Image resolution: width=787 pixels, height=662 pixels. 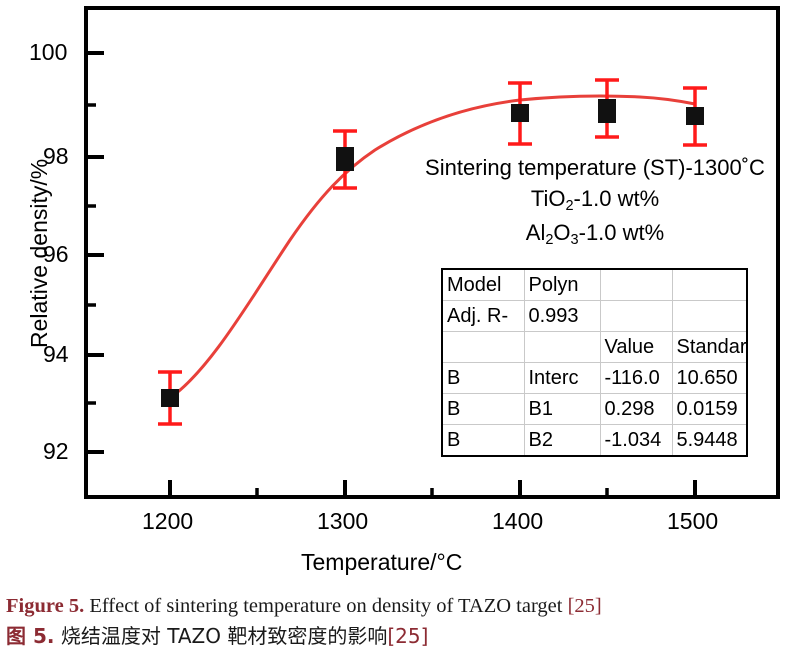 What do you see at coordinates (709, 378) in the screenshot?
I see `stats-cell: 10.650` at bounding box center [709, 378].